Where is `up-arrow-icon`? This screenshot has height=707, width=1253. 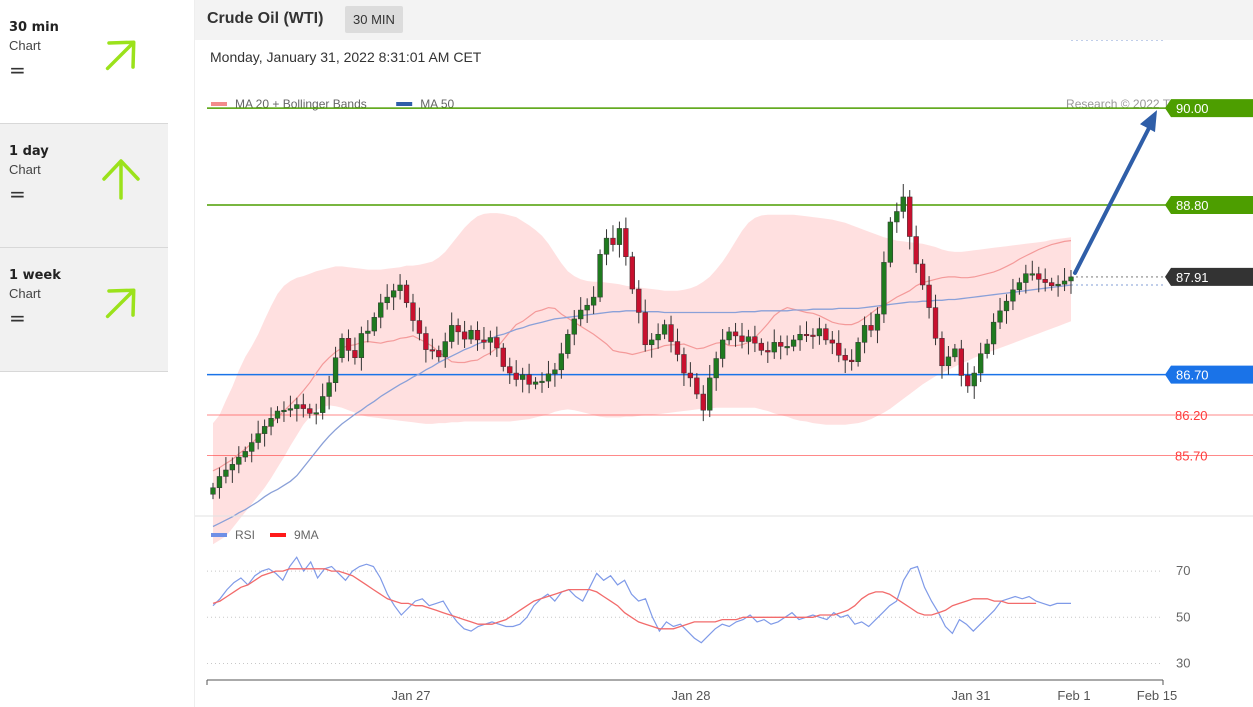
up-arrow-icon is located at coordinates (121, 179).